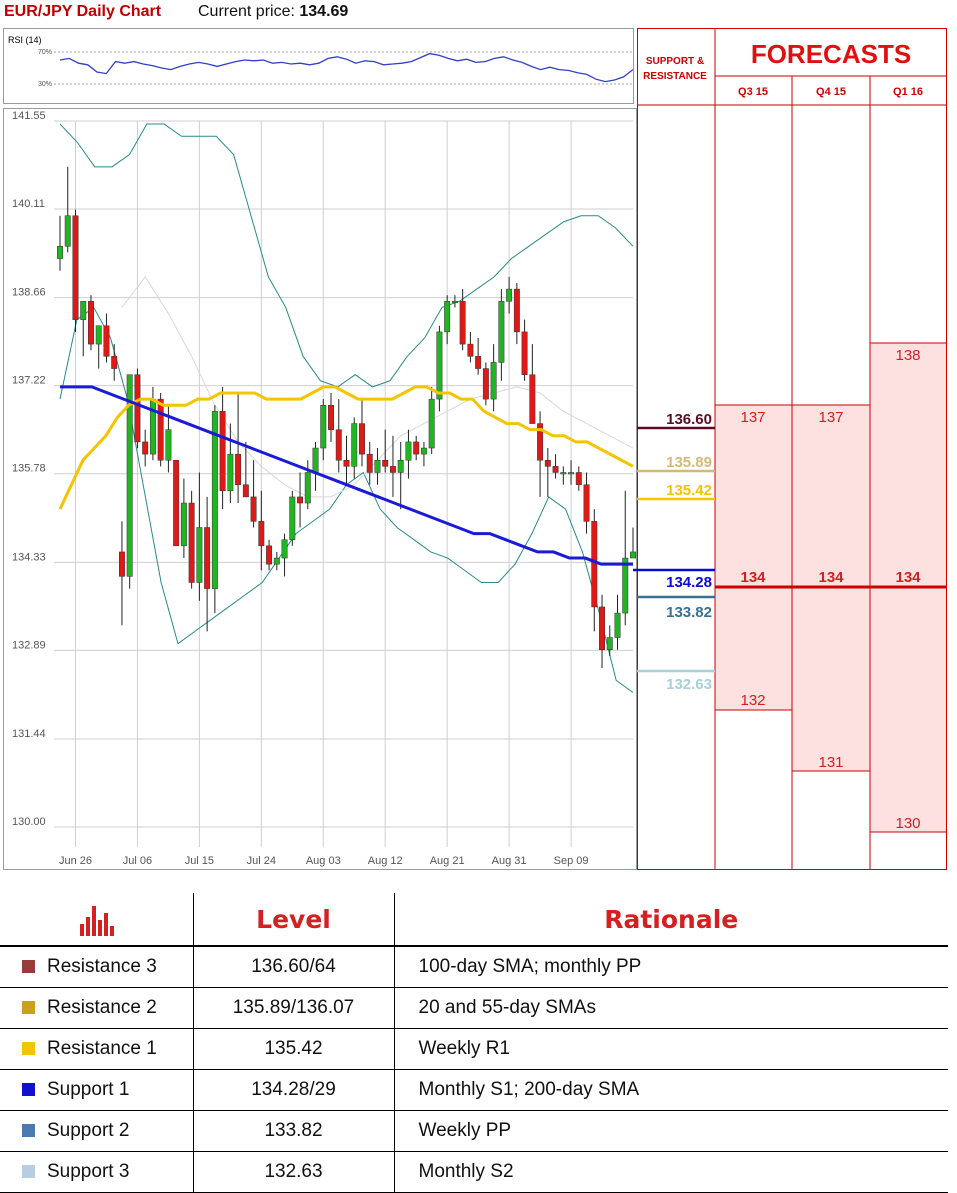 Image resolution: width=957 pixels, height=1193 pixels. What do you see at coordinates (294, 1090) in the screenshot?
I see `row-level: 134.28/29` at bounding box center [294, 1090].